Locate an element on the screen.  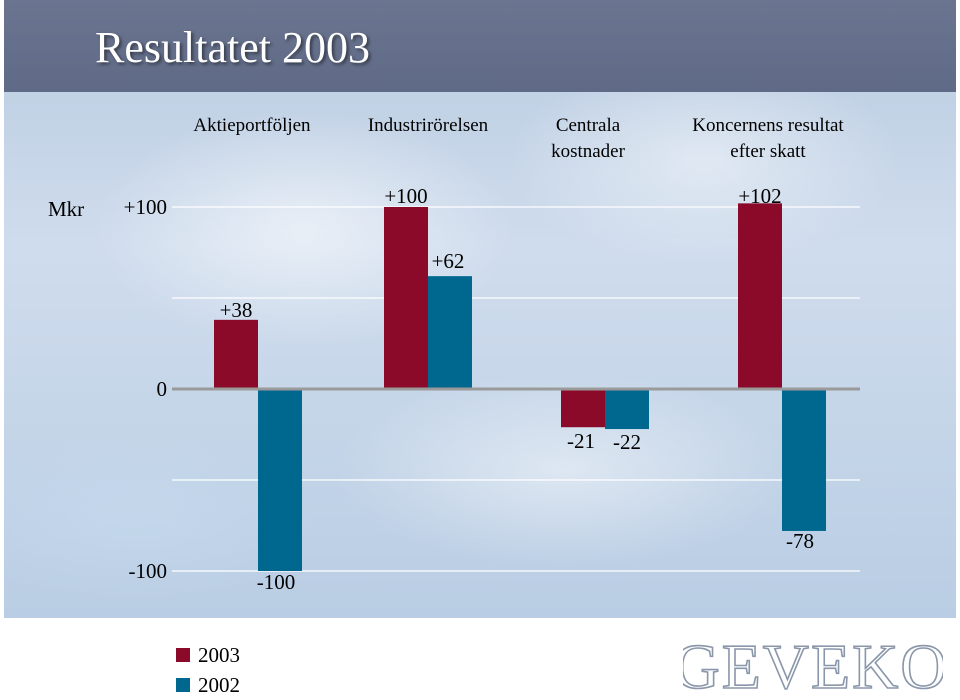
legend-label-2003: 2003 is located at coordinates (219, 654).